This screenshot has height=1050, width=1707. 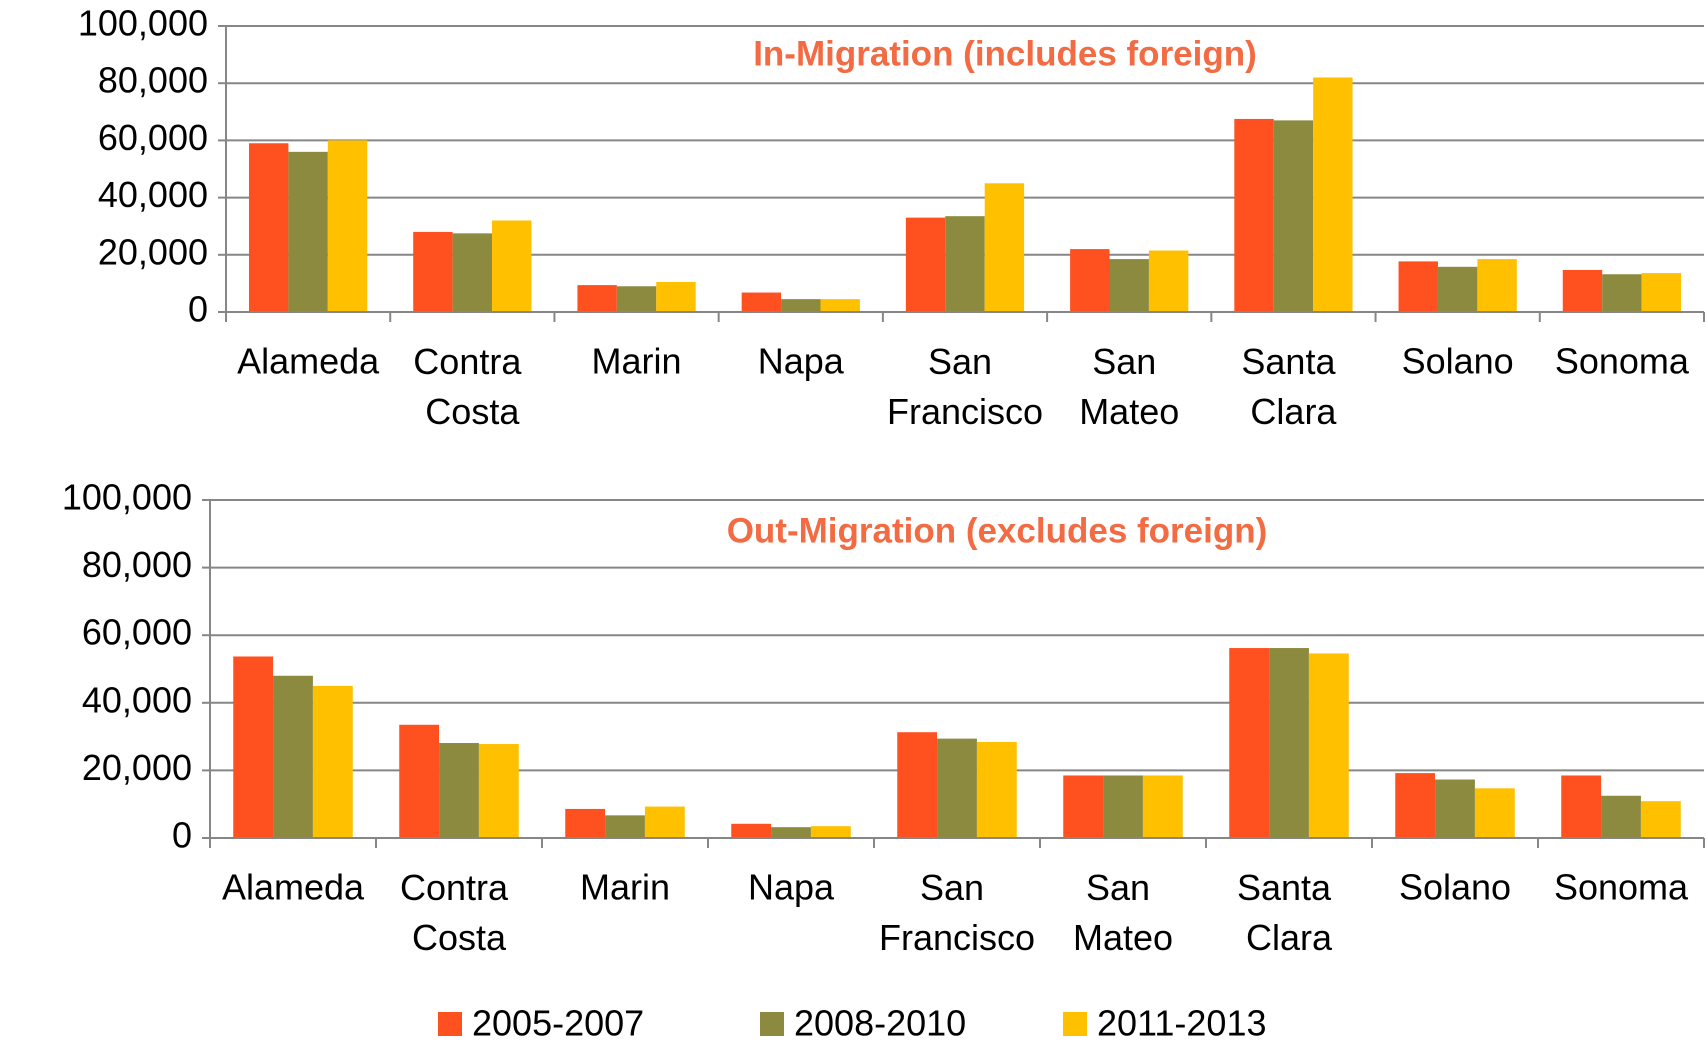 I want to click on legend-label: 2008-2010, so click(x=880, y=1023).